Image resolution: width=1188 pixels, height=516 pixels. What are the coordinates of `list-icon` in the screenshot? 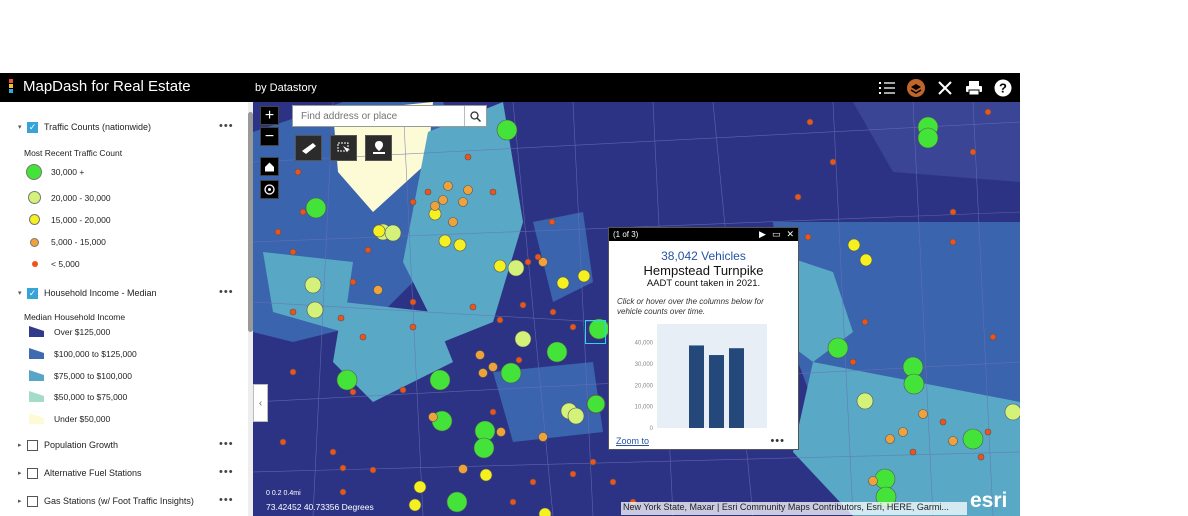 It's located at (886, 87).